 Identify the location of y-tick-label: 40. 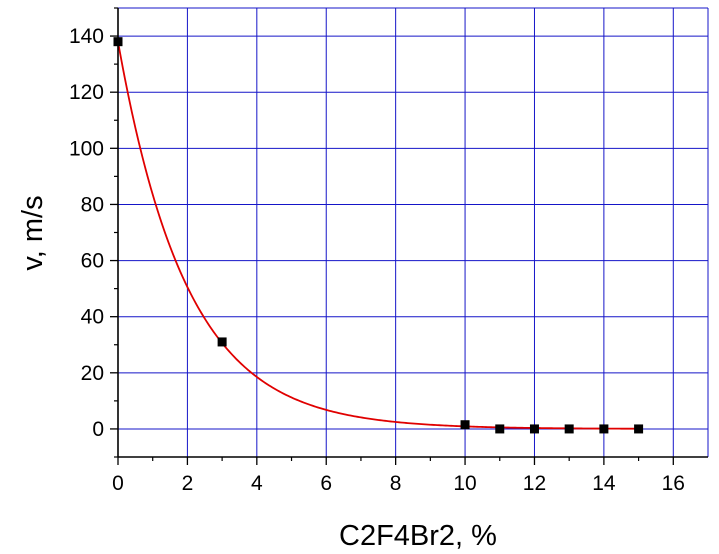
(92, 317).